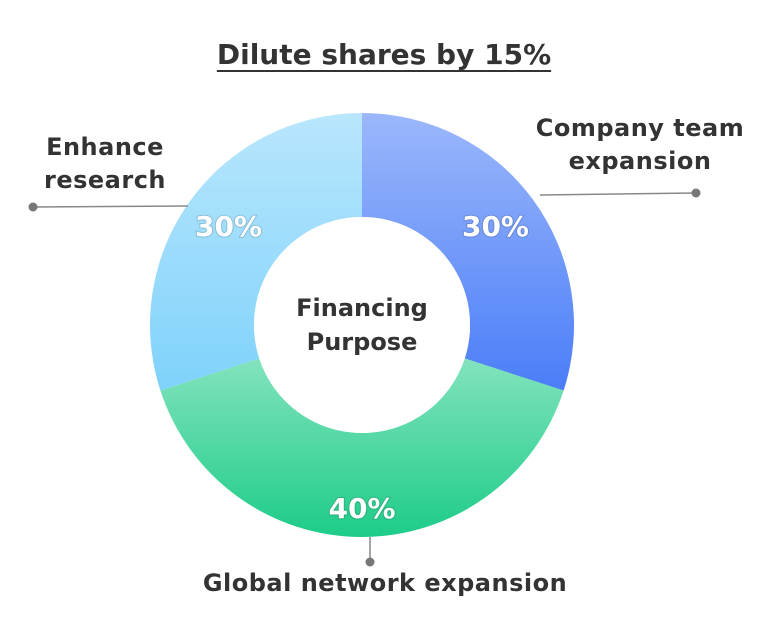 The image size is (768, 639). I want to click on center-label: Financing, so click(362, 308).